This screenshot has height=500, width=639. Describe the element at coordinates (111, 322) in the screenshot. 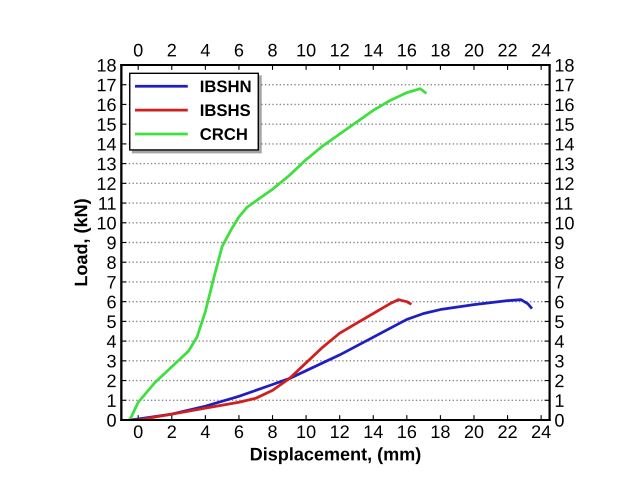

I see `y-tick-label: 5` at that location.